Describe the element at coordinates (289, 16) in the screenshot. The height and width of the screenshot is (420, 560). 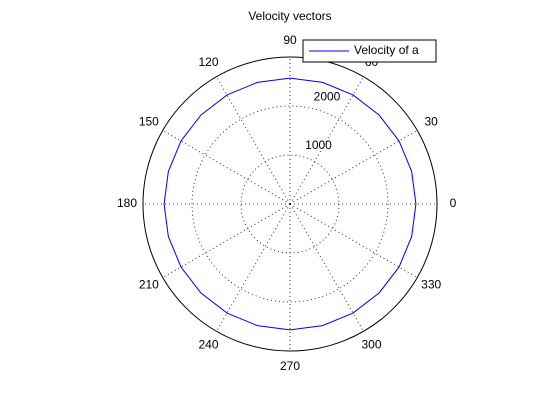
I see `chart-title: Velocity vectors` at that location.